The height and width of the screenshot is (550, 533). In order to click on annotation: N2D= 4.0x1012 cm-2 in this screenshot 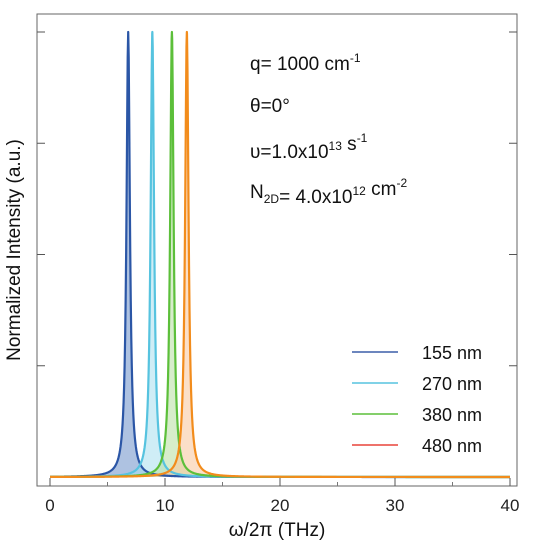, I will do `click(328, 192)`.